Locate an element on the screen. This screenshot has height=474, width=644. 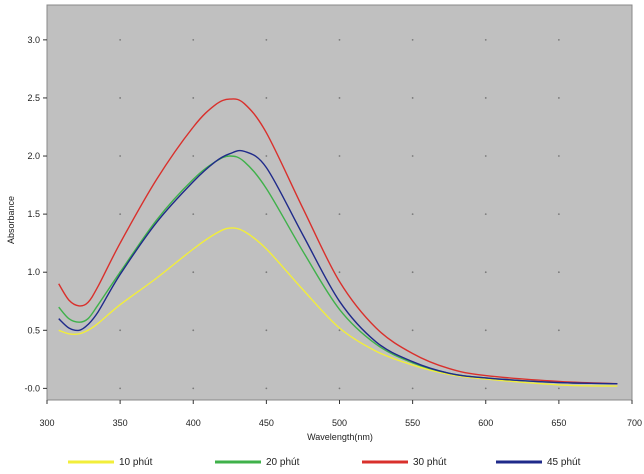
y-tick-label: 3.0 is located at coordinates (33, 40).